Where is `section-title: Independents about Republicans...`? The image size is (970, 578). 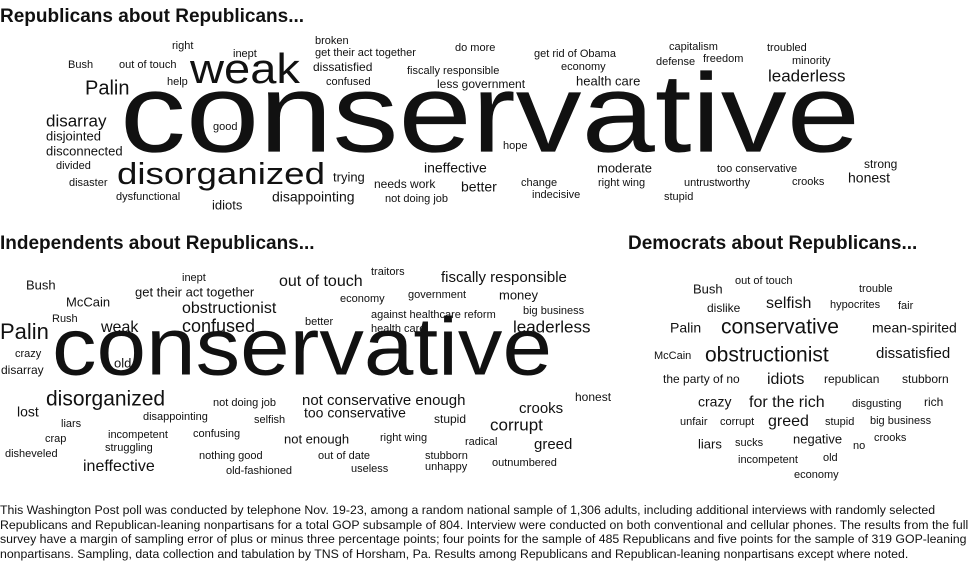 section-title: Independents about Republicans... is located at coordinates (157, 243).